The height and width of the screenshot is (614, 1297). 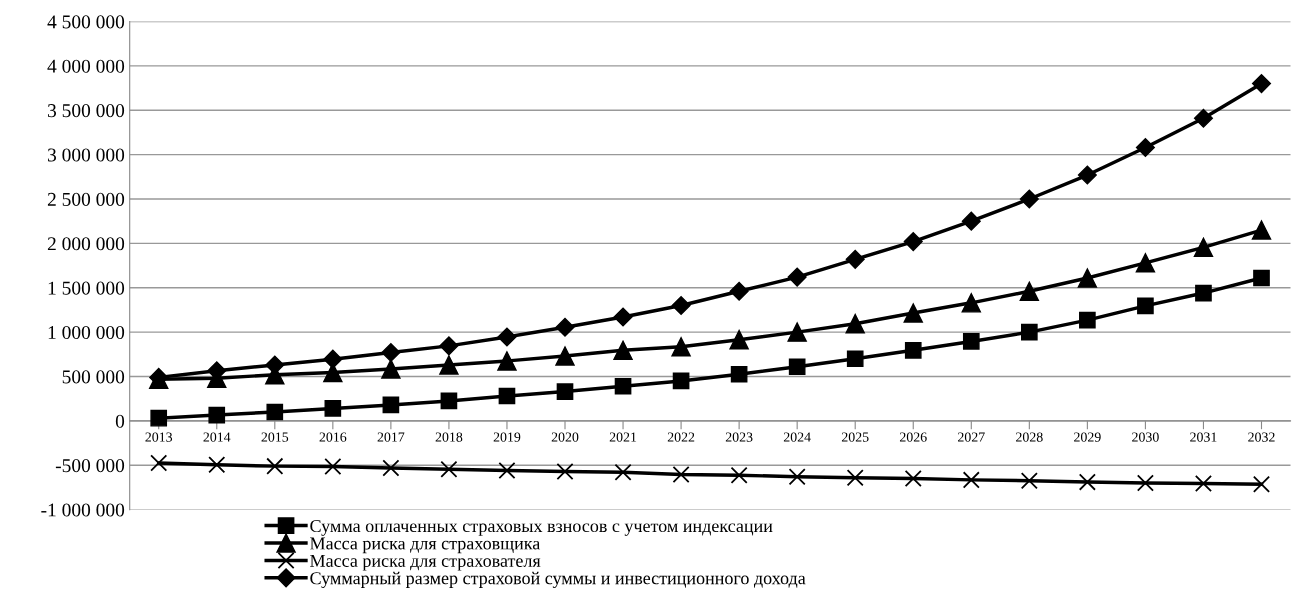 I want to click on x-tick-label: 2032, so click(x=1261, y=437).